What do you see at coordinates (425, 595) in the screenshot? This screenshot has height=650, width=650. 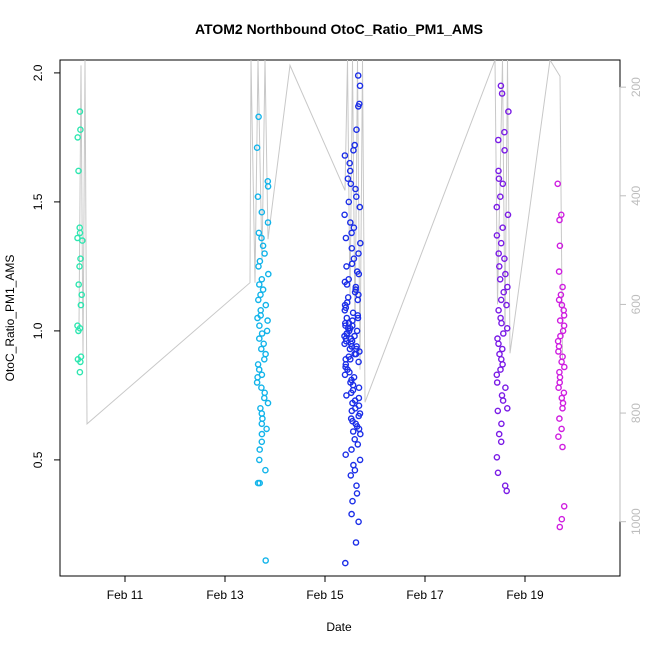 I see `x-tick-label: Feb 17` at bounding box center [425, 595].